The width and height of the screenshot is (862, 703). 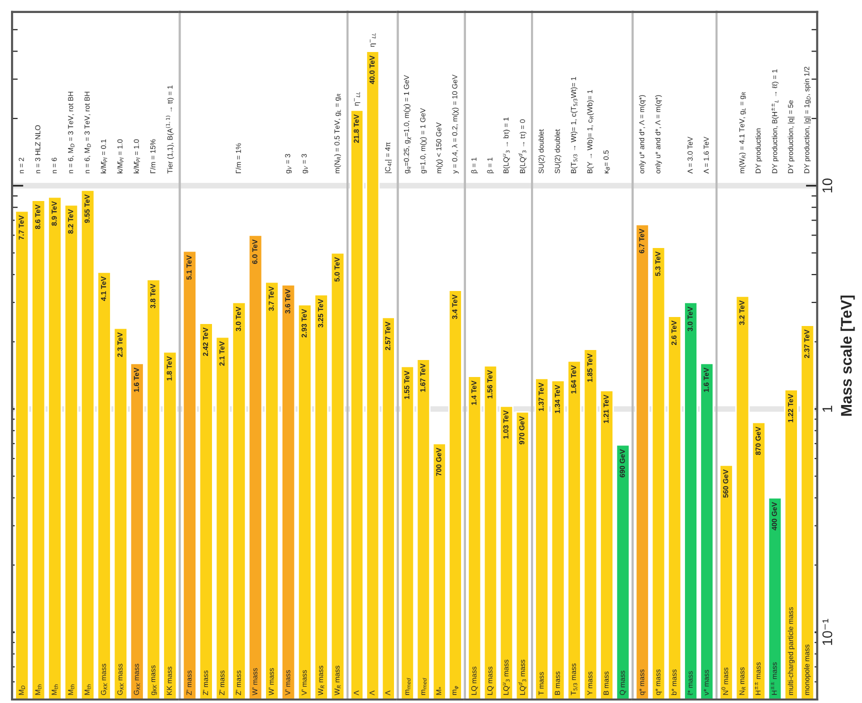 What do you see at coordinates (847, 356) in the screenshot?
I see `y-axis-title: Mass scale [TeV]` at bounding box center [847, 356].